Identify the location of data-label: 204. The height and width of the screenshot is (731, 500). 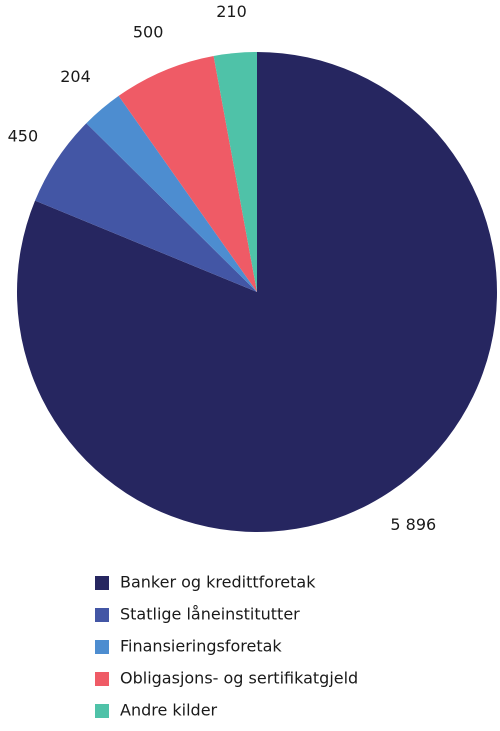
(75, 76).